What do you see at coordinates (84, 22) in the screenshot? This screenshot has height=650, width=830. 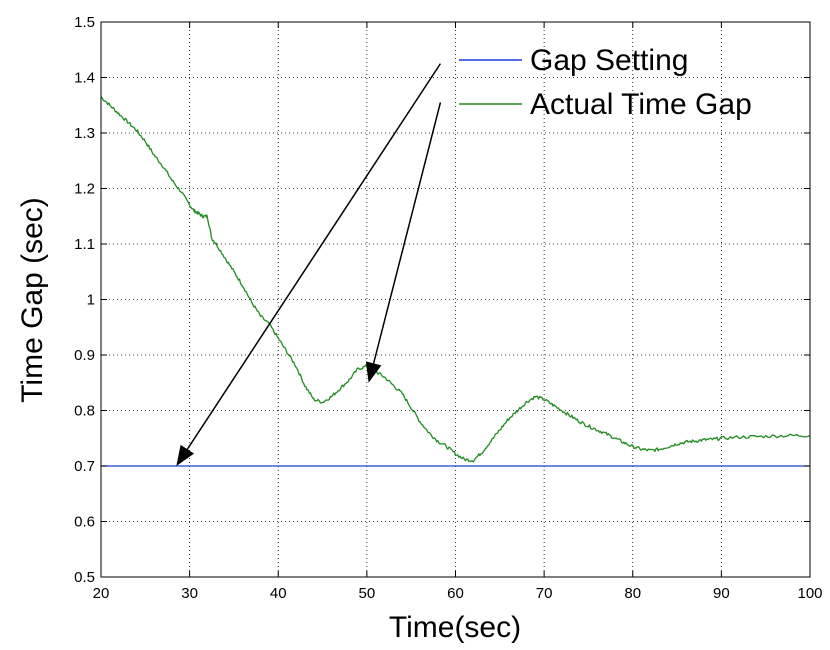 I see `y-tick-label: 1.5` at bounding box center [84, 22].